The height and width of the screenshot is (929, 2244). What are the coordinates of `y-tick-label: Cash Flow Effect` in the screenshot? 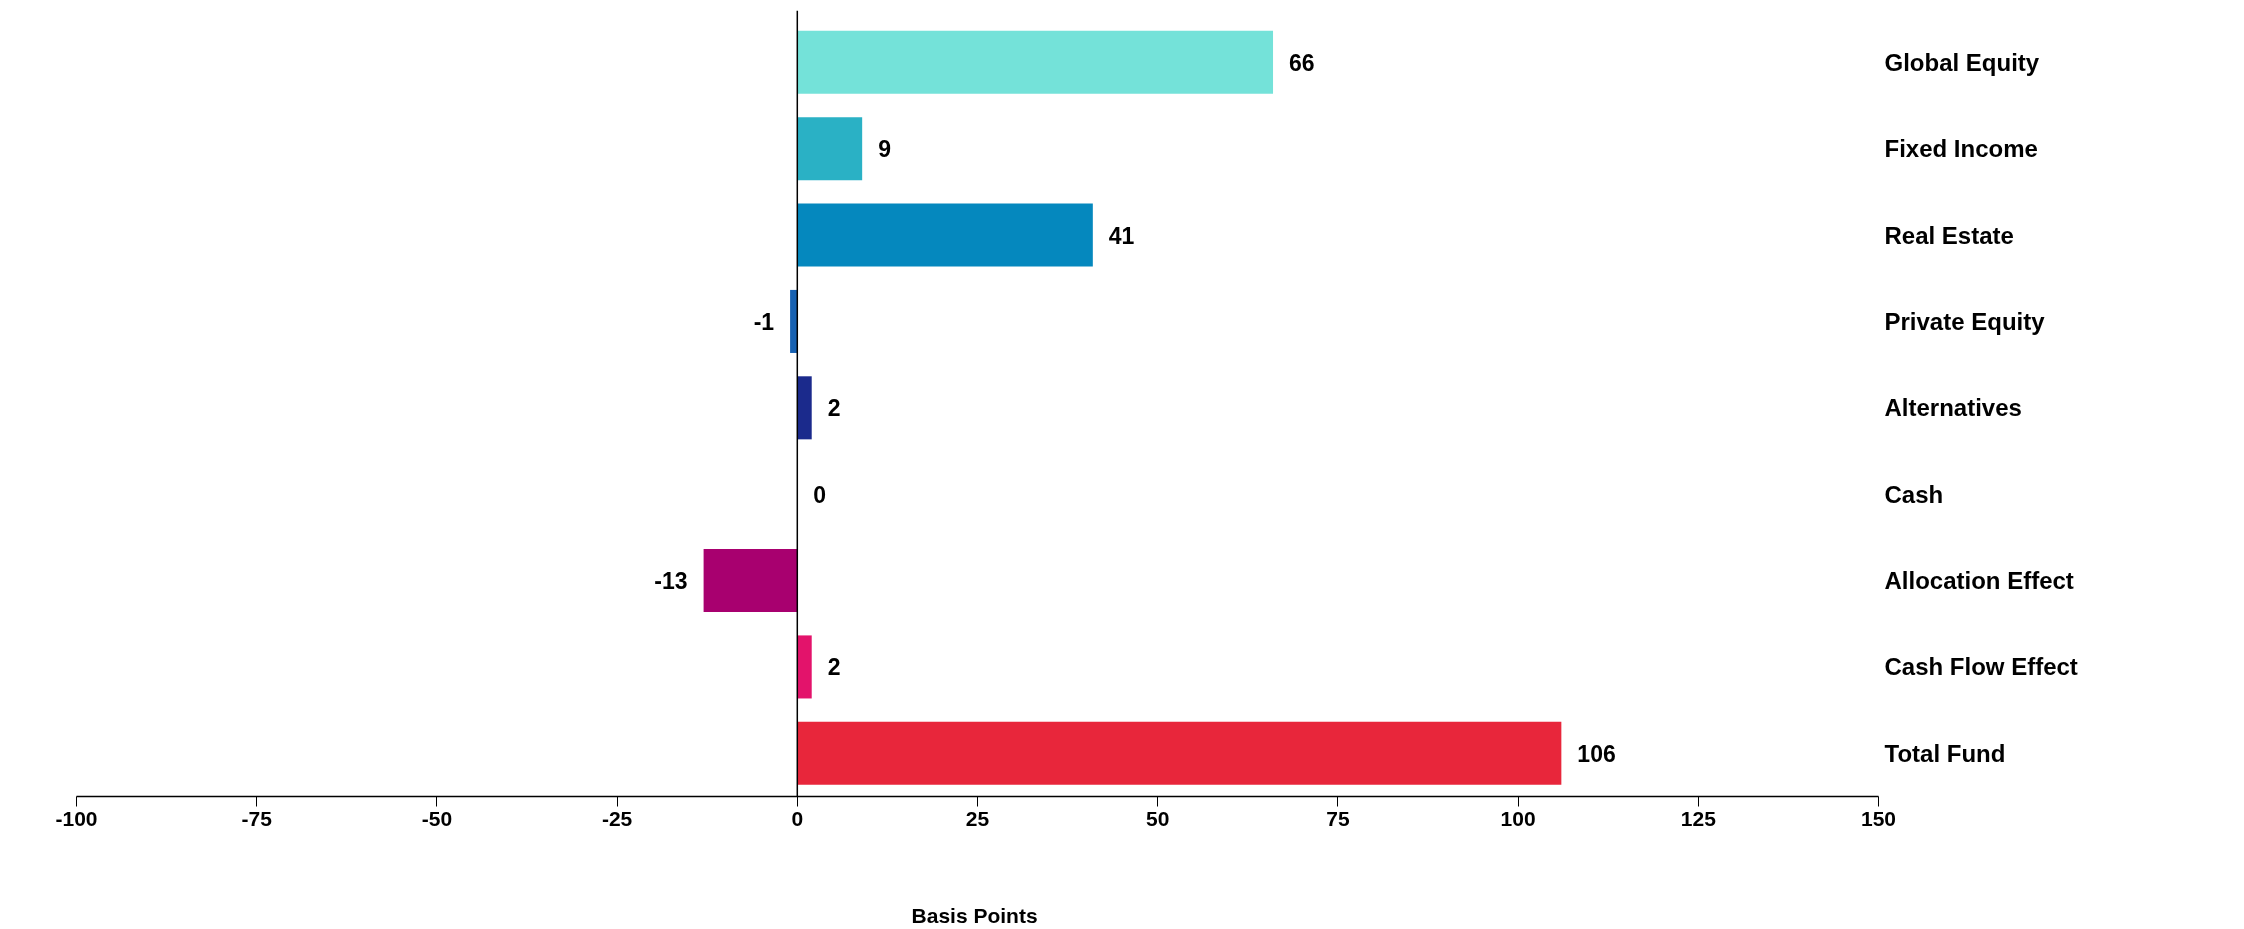 It's located at (1981, 667).